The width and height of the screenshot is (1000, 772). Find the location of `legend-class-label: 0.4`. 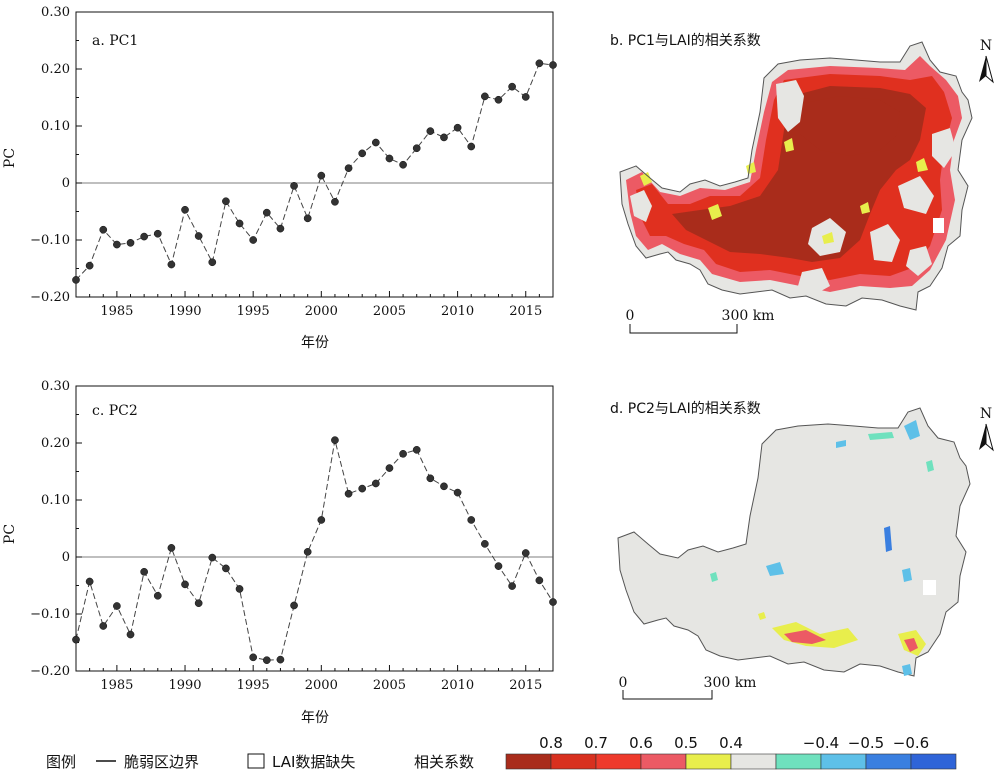

legend-class-label: 0.4 is located at coordinates (731, 743).